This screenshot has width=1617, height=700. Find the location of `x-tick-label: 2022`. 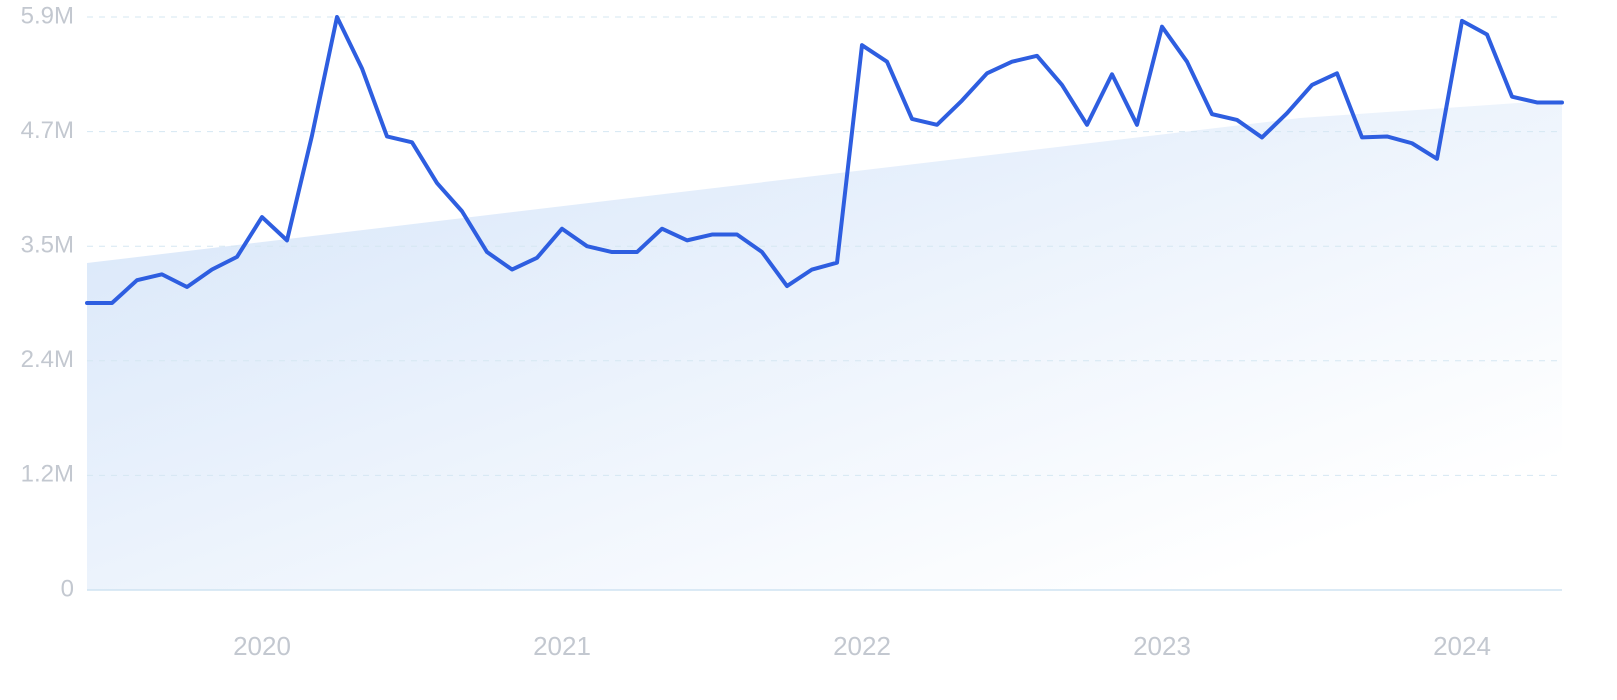

x-tick-label: 2022 is located at coordinates (862, 646).